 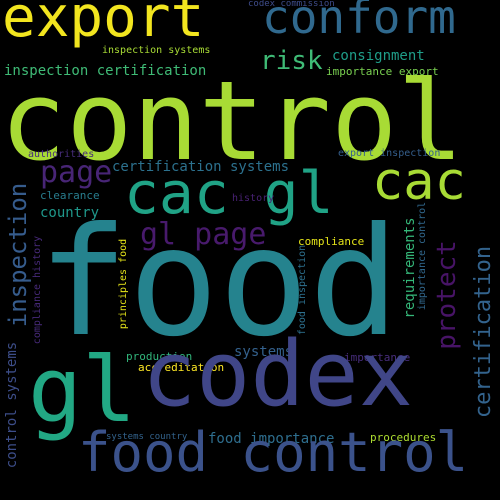 I want to click on word-protect: protect, so click(x=447, y=295).